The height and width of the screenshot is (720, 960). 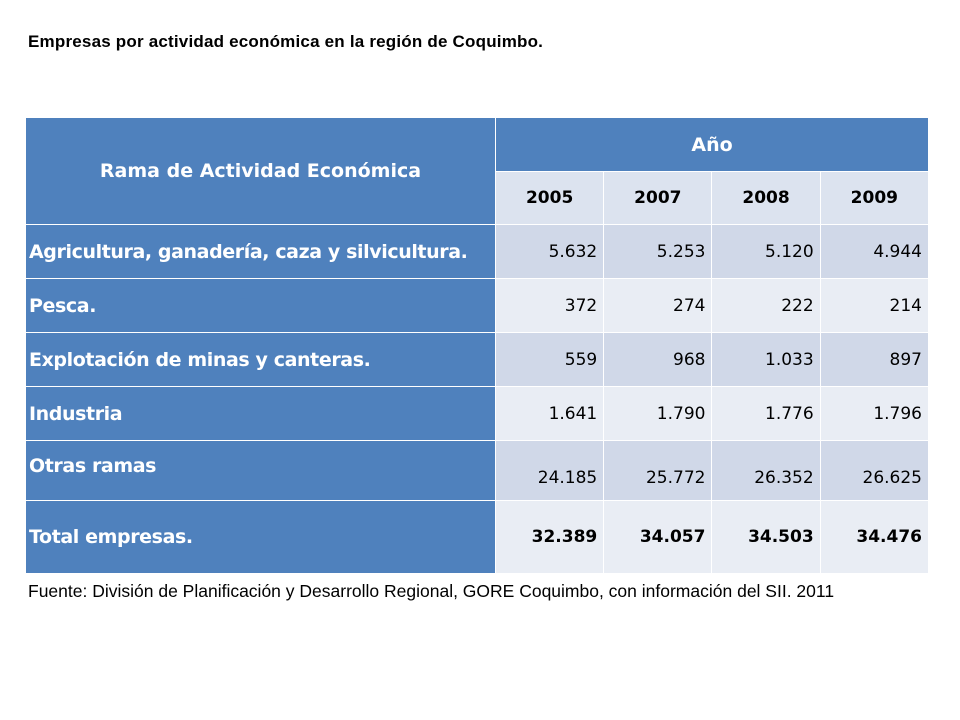 What do you see at coordinates (766, 413) in the screenshot?
I see `table-cell: 1.776` at bounding box center [766, 413].